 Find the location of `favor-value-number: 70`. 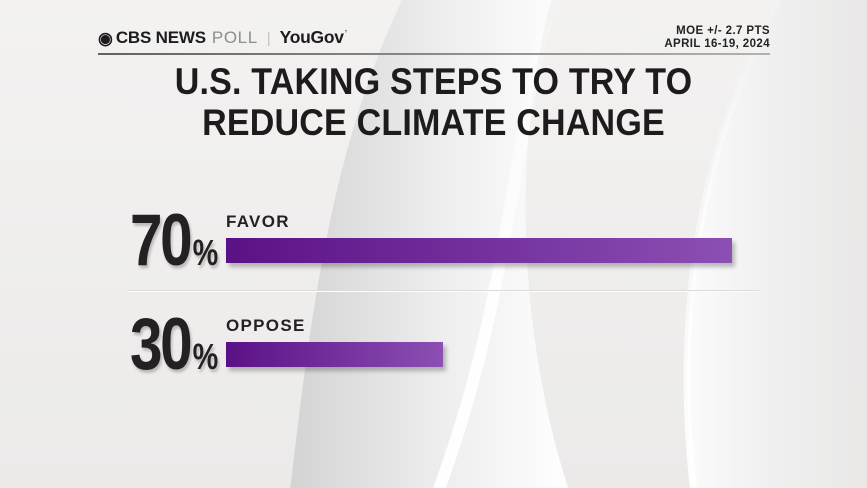

favor-value-number: 70 is located at coordinates (161, 240).